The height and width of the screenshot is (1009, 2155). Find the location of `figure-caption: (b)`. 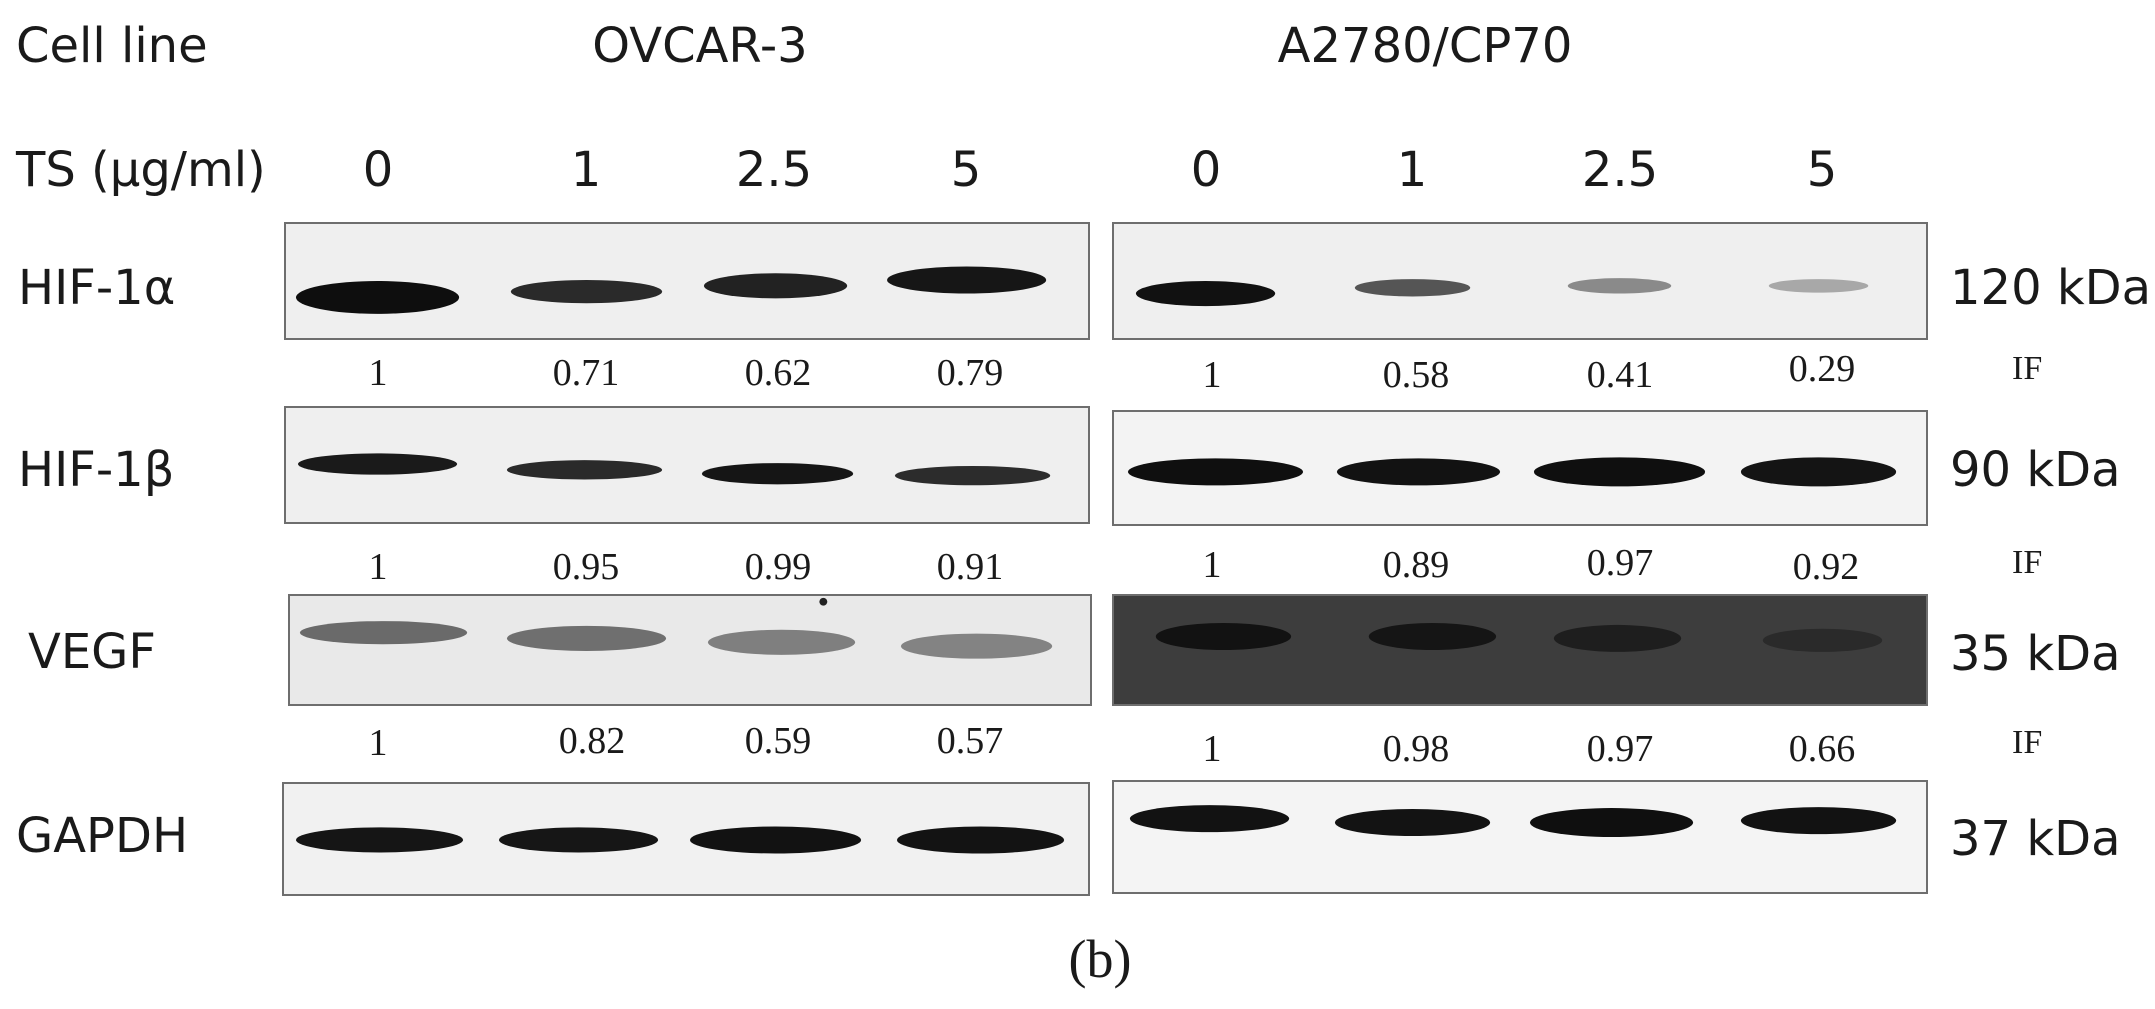

figure-caption: (b) is located at coordinates (1100, 959).